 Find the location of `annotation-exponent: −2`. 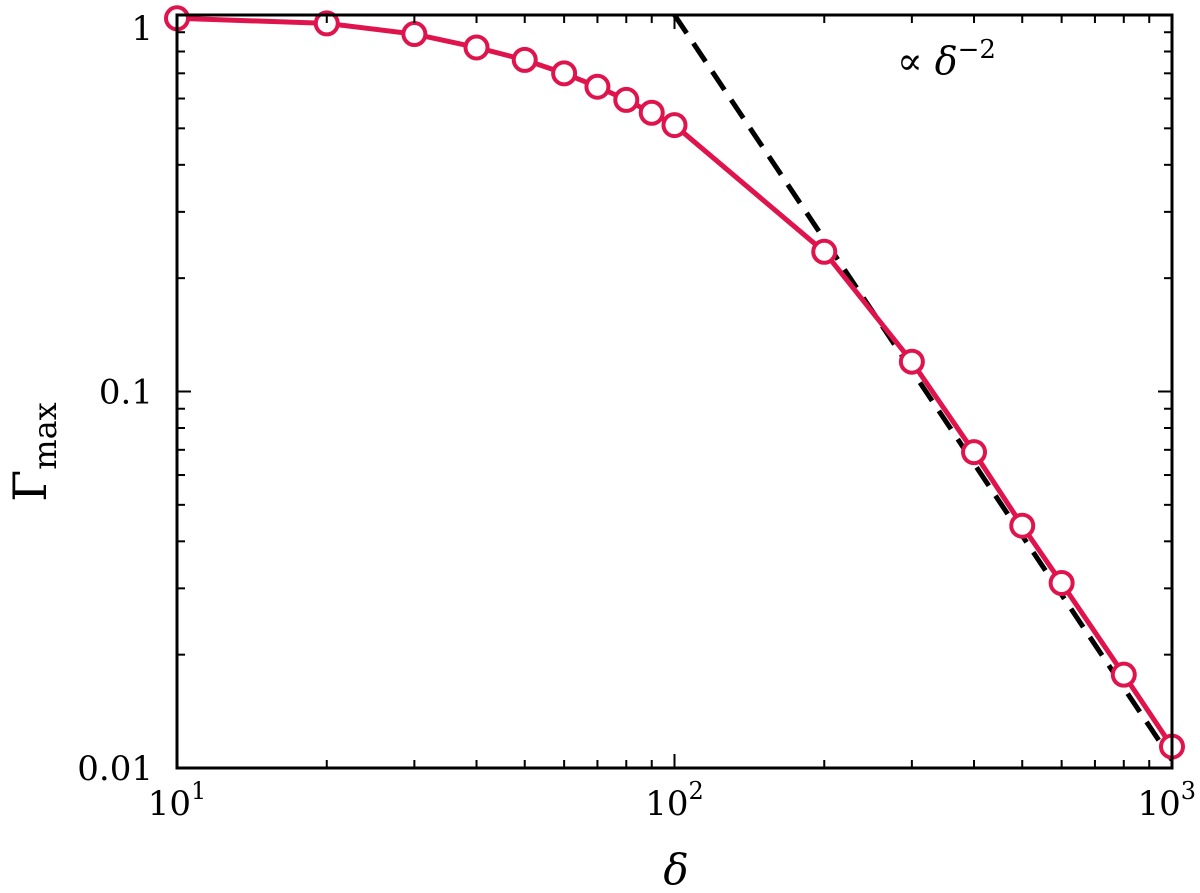

annotation-exponent: −2 is located at coordinates (977, 50).